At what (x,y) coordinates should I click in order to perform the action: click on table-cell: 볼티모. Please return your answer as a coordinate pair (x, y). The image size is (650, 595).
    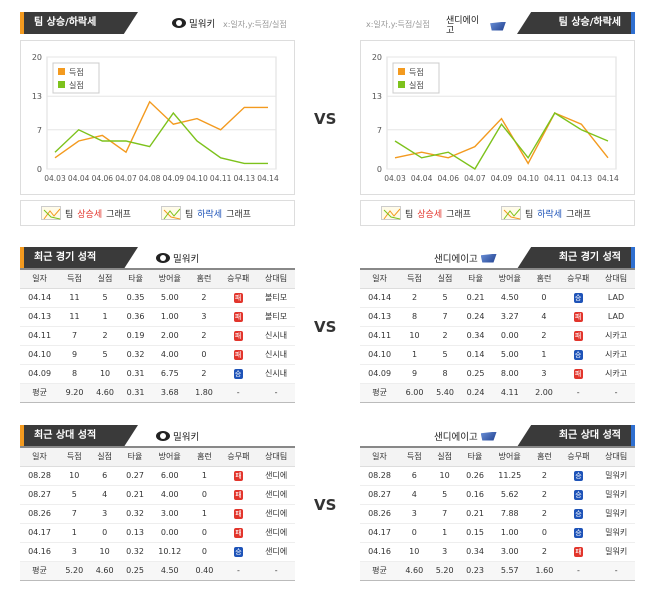
    Looking at the image, I should click on (276, 317).